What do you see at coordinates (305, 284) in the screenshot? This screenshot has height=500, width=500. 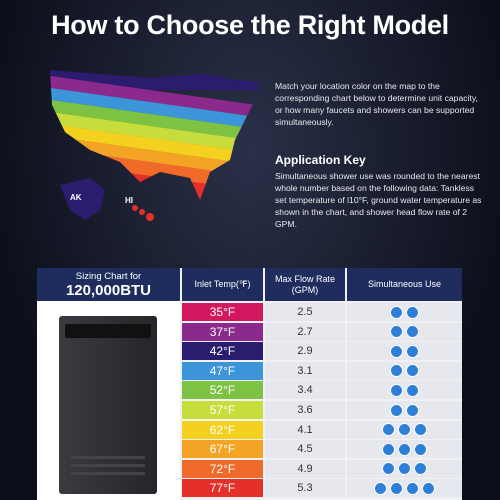 I see `column-header: Max Flow Rate (GPM)` at bounding box center [305, 284].